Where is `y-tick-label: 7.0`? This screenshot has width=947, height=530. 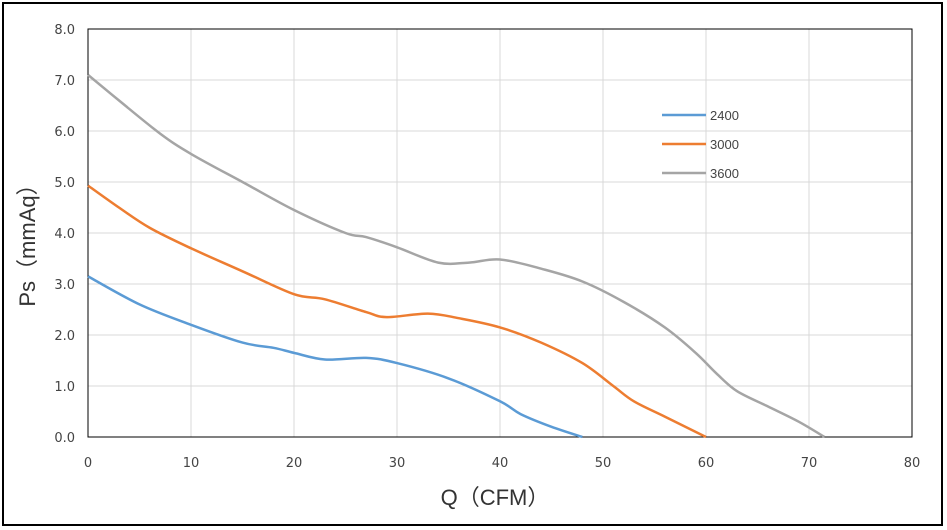
y-tick-label: 7.0 is located at coordinates (64, 81).